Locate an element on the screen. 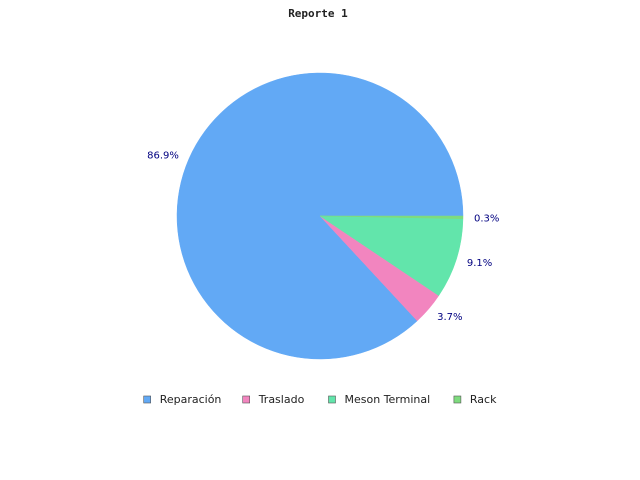 The height and width of the screenshot is (480, 640). legend-label-traslado: Traslado is located at coordinates (281, 399).